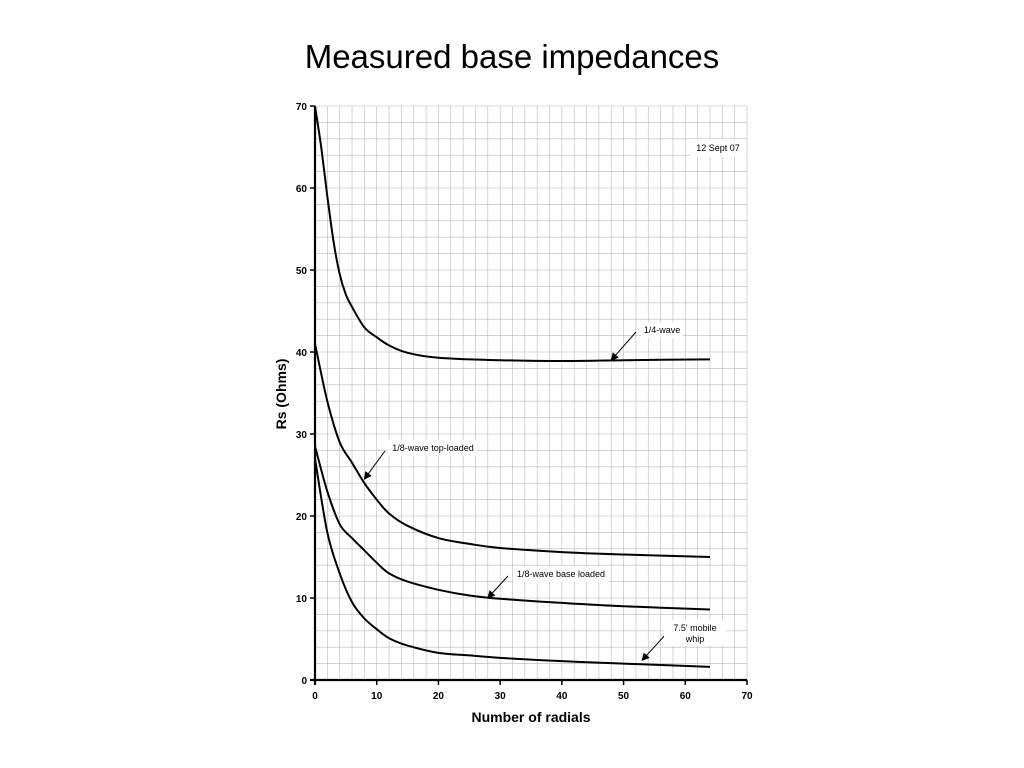  What do you see at coordinates (302, 599) in the screenshot?
I see `y-tick-label: 10` at bounding box center [302, 599].